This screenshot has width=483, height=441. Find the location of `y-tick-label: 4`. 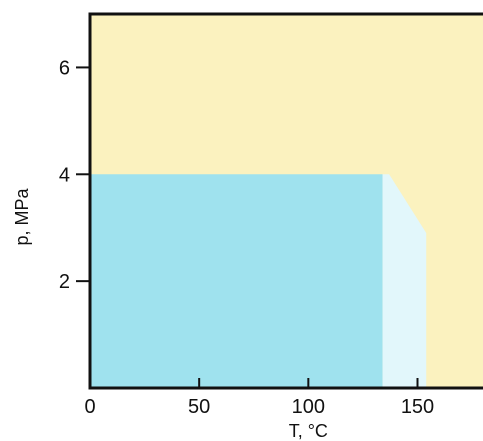

y-tick-label: 4 is located at coordinates (64, 175).